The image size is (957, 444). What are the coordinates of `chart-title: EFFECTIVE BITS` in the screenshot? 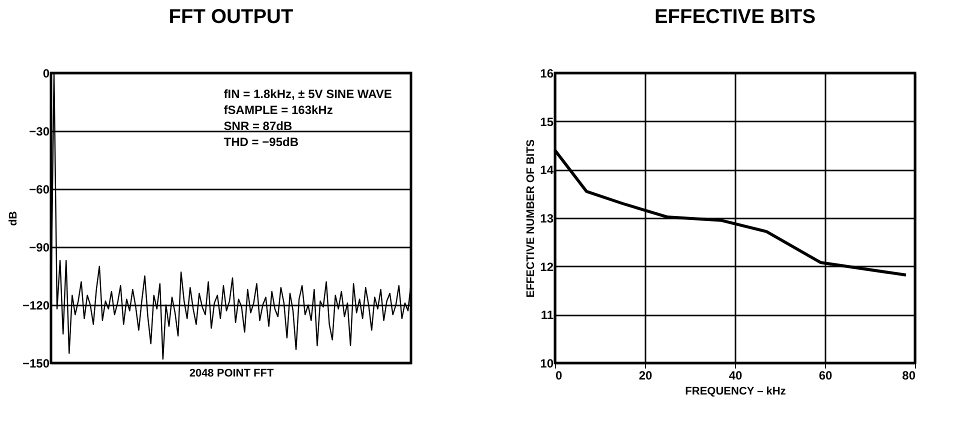 It's located at (735, 17).